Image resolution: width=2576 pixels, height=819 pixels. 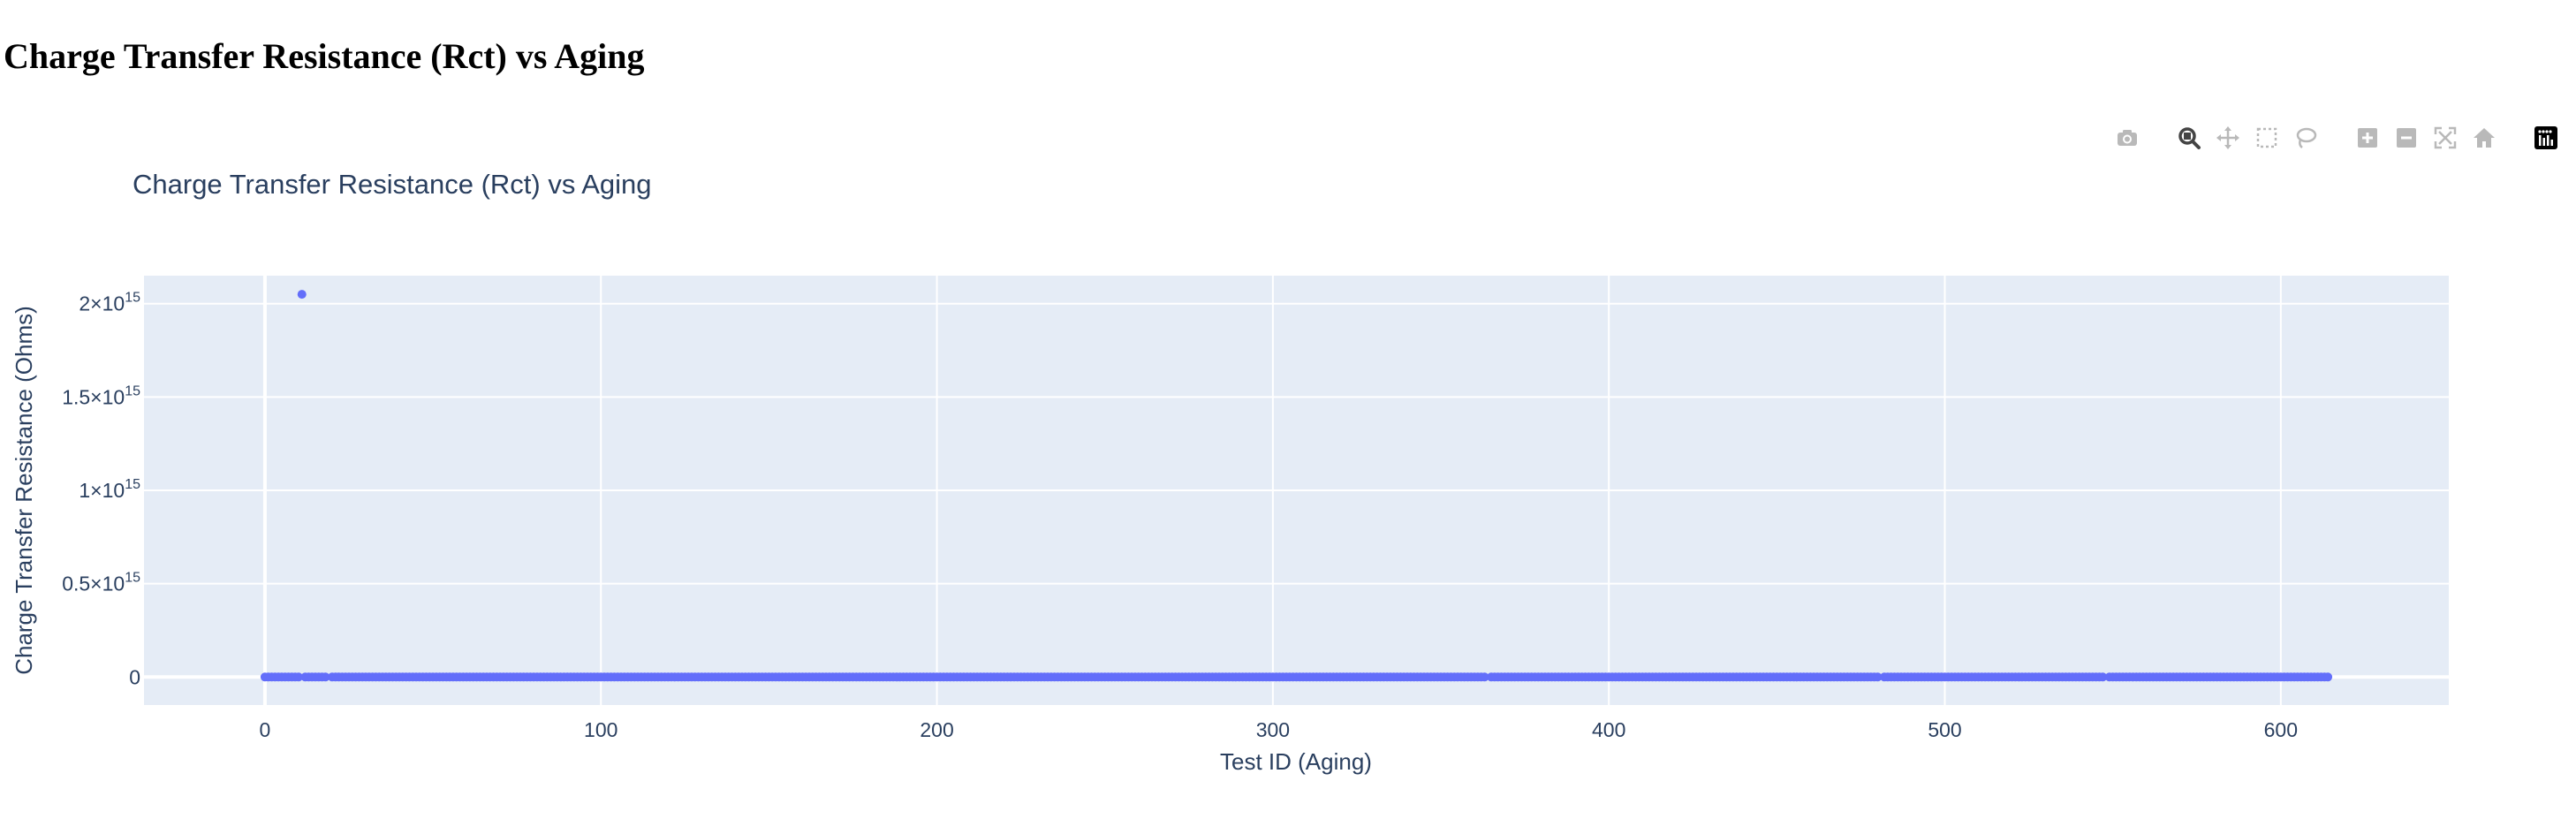 I want to click on pan-icon, so click(x=2227, y=137).